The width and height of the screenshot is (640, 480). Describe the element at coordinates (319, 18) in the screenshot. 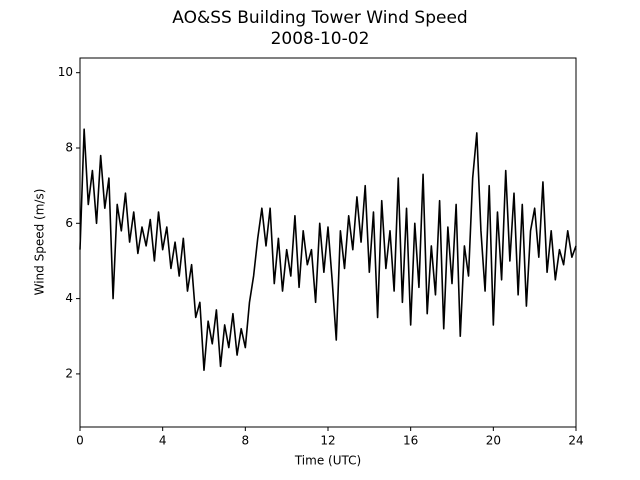

I see `chart-title: AO&SS Building Tower Wind Speed` at that location.